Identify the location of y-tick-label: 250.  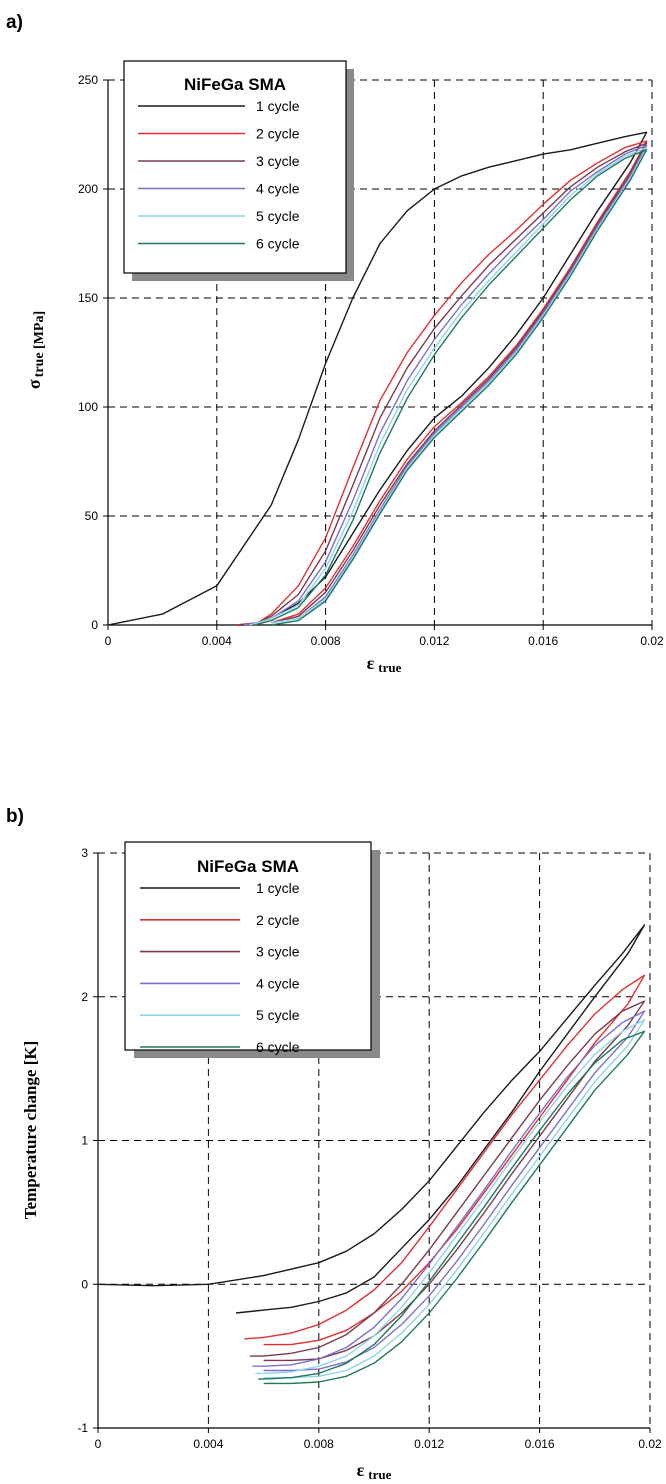
(88, 80).